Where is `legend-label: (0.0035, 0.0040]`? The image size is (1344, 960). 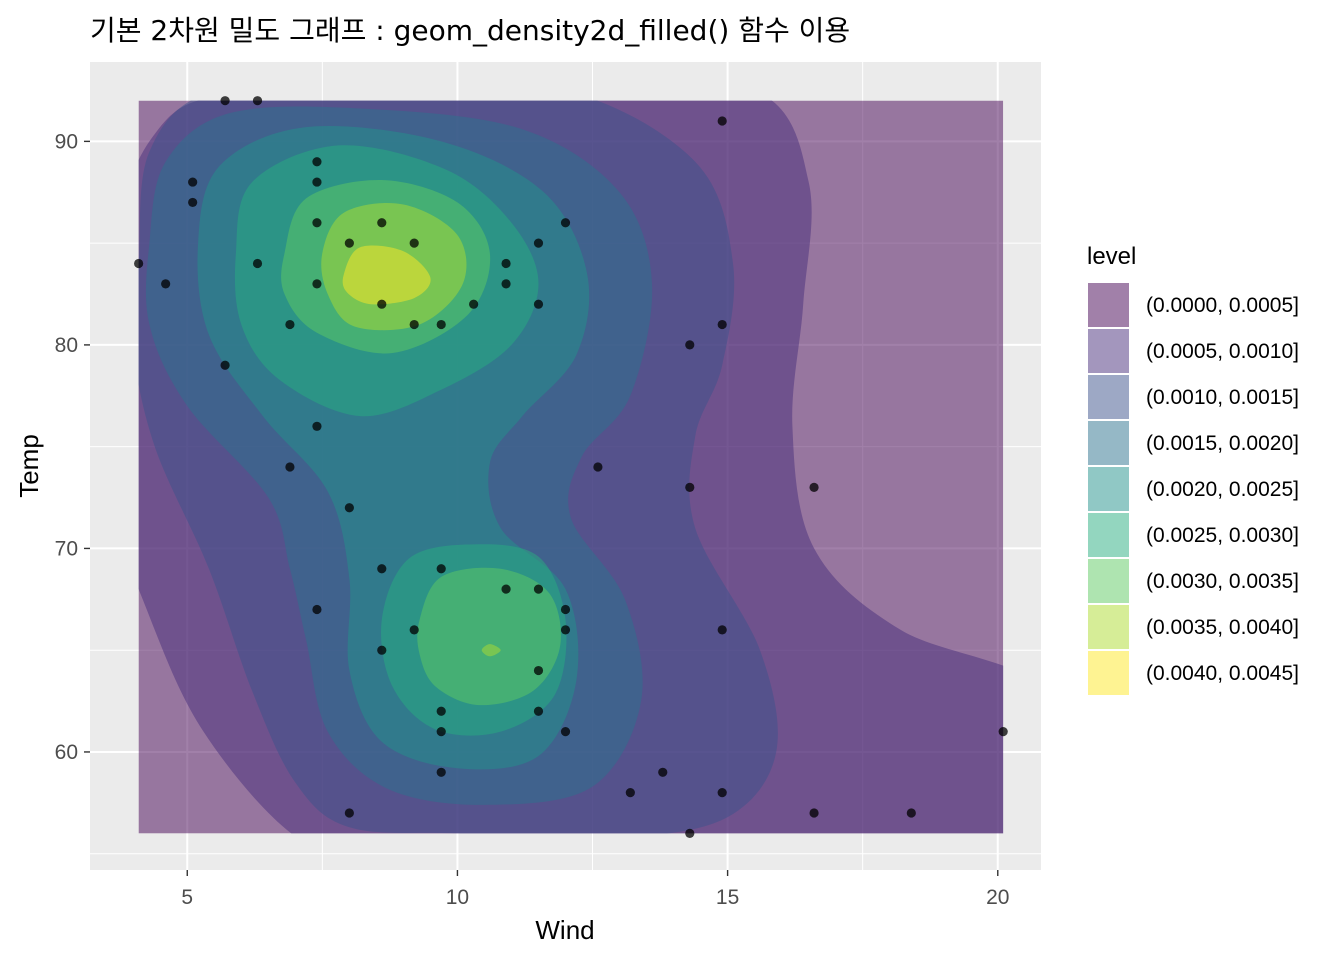 legend-label: (0.0035, 0.0040] is located at coordinates (1222, 627).